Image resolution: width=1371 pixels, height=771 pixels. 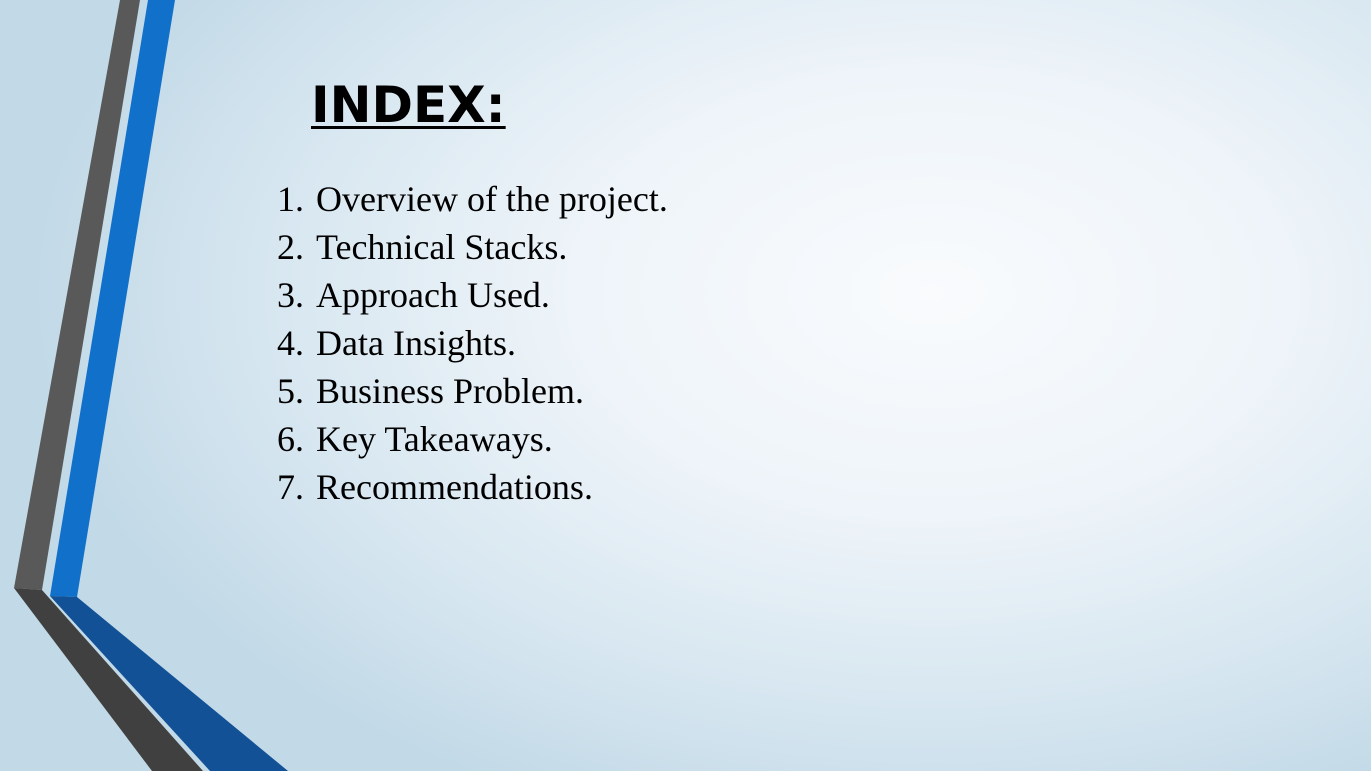 I want to click on list-item-text: Data Insights., so click(x=416, y=343).